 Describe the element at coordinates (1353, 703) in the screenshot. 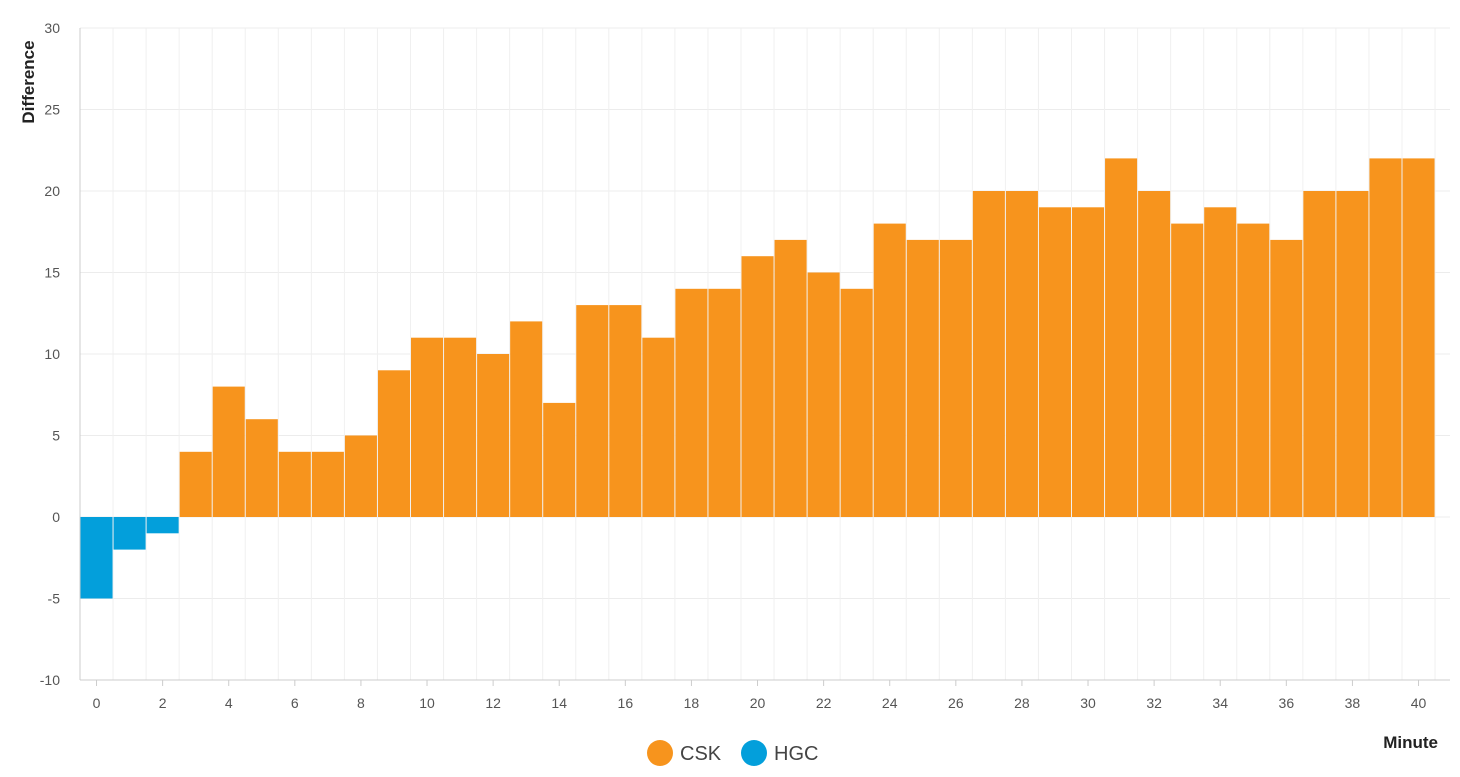

I see `x-tick-label: 38` at that location.